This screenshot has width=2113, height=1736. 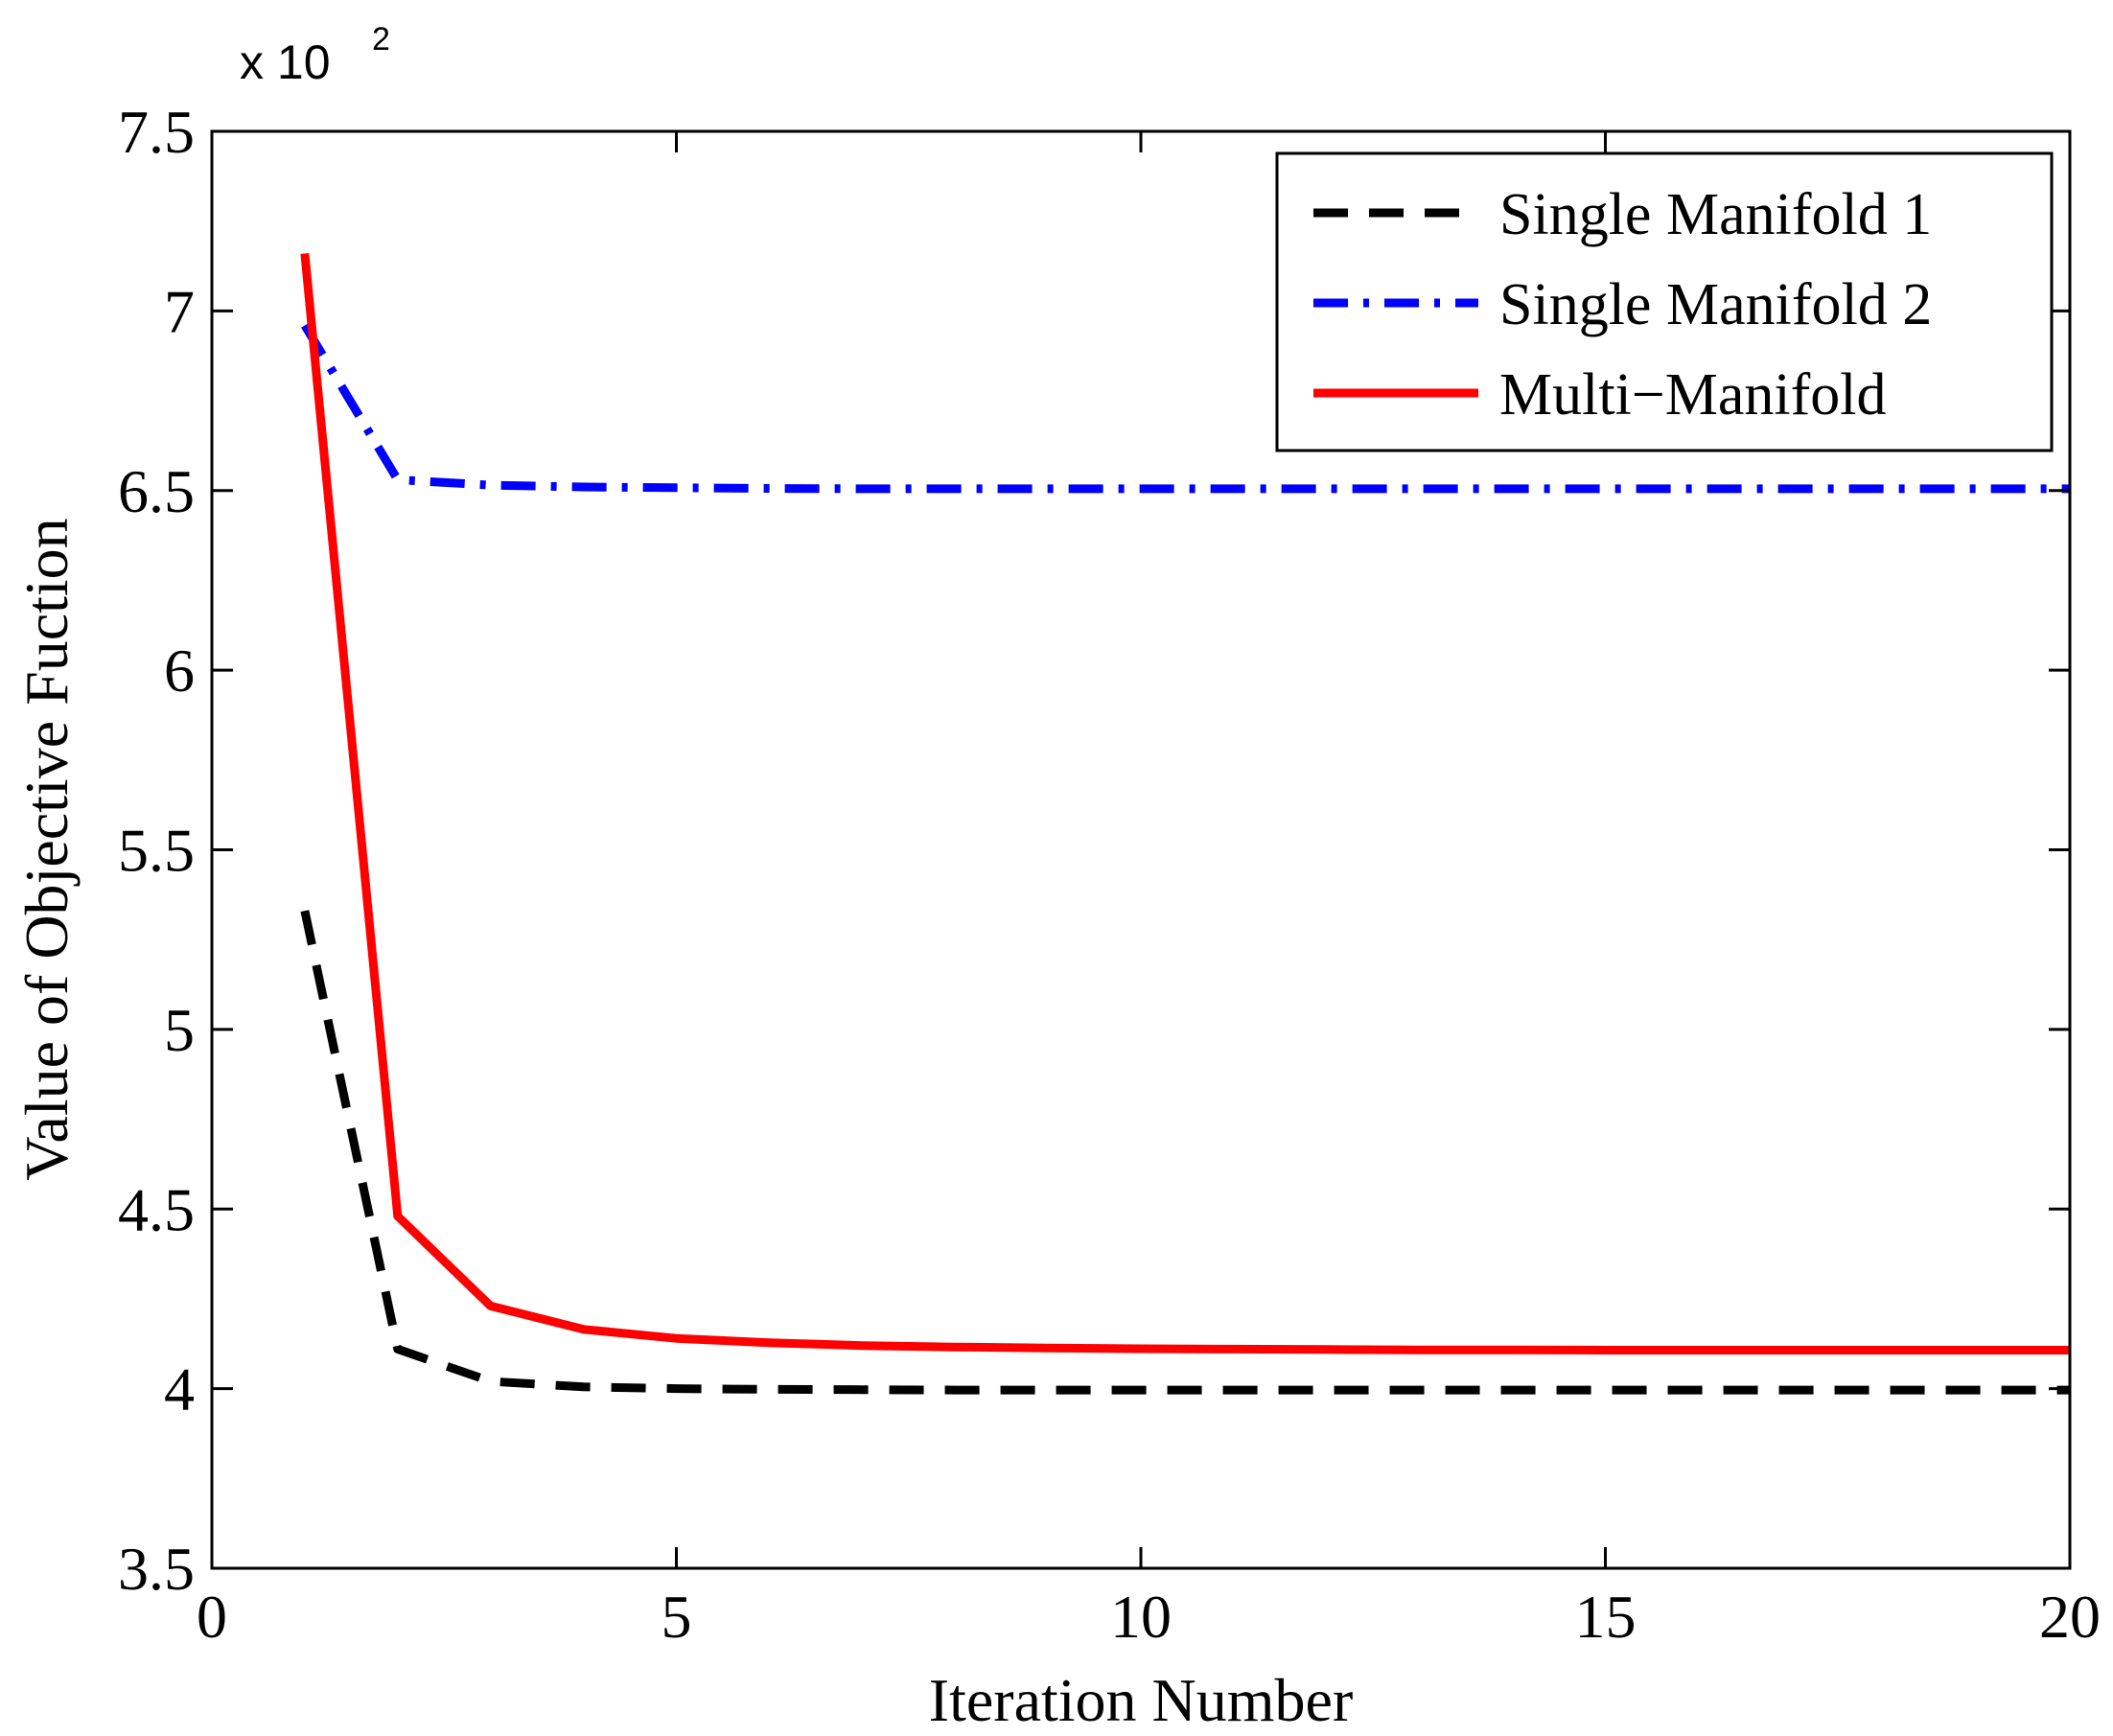 I want to click on y-axis-label: Value of Objective Fuction, so click(x=46, y=849).